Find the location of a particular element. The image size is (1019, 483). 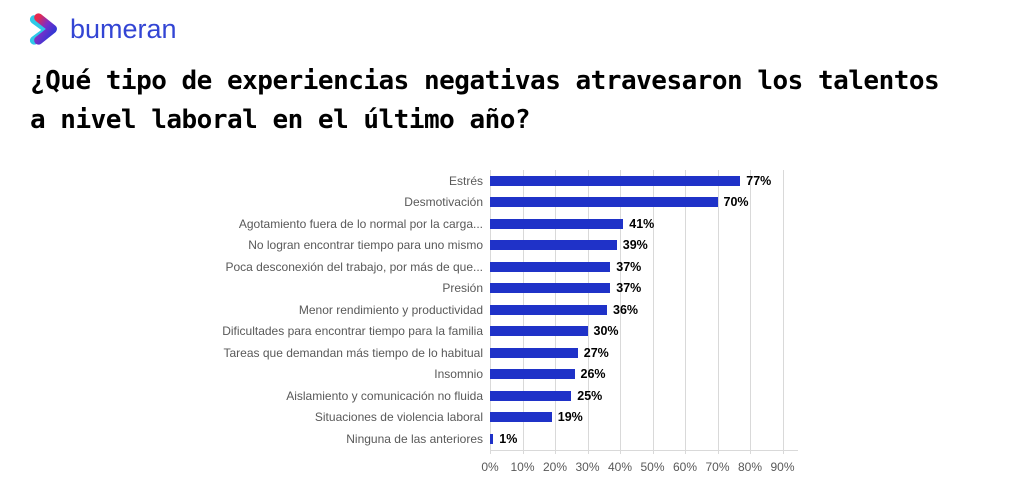

bar-track: 27% is located at coordinates (754, 353).